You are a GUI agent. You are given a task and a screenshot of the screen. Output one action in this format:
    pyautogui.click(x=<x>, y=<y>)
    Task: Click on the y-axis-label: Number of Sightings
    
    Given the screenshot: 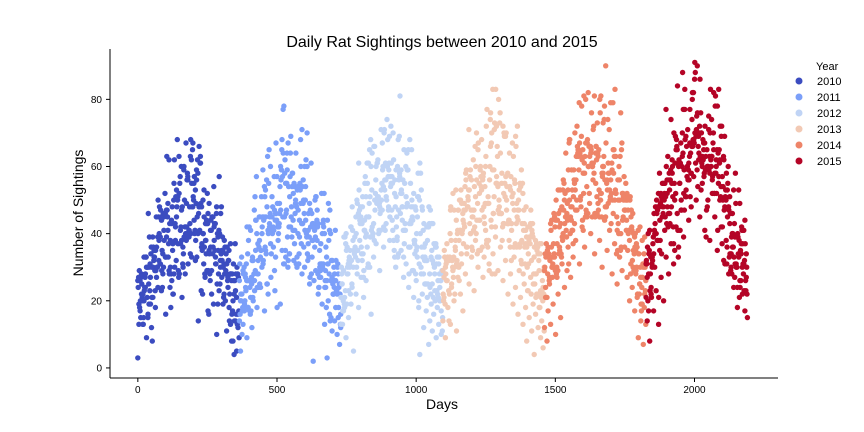 What is the action you would take?
    pyautogui.click(x=78, y=213)
    